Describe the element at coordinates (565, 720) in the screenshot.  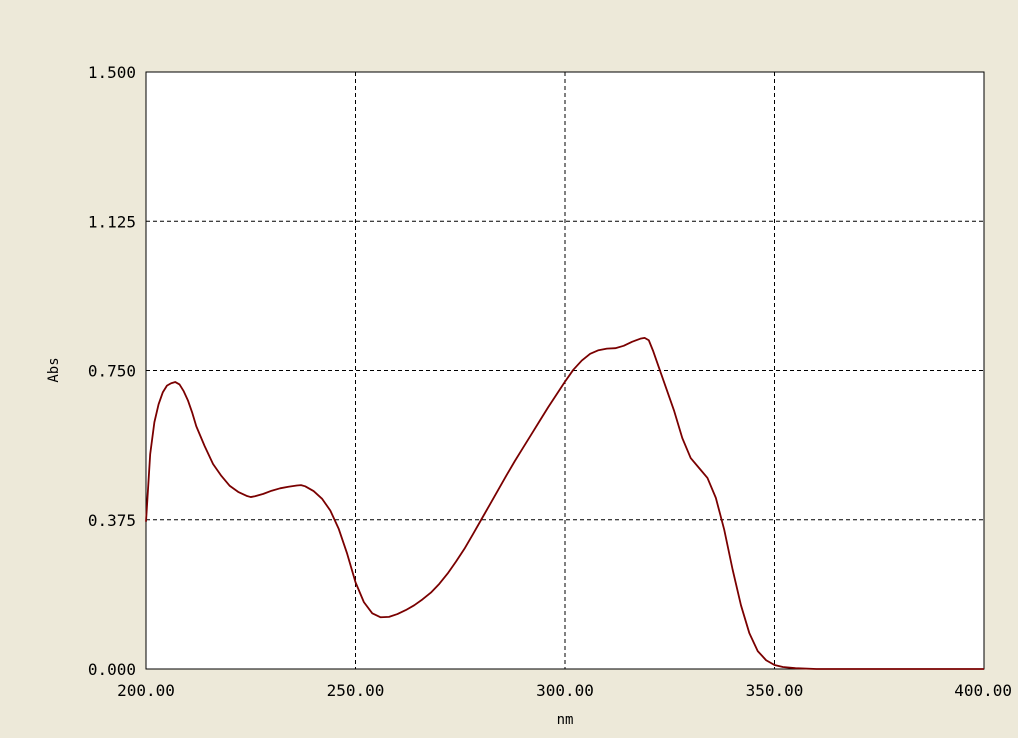
I see `x-axis-label: nm` at that location.